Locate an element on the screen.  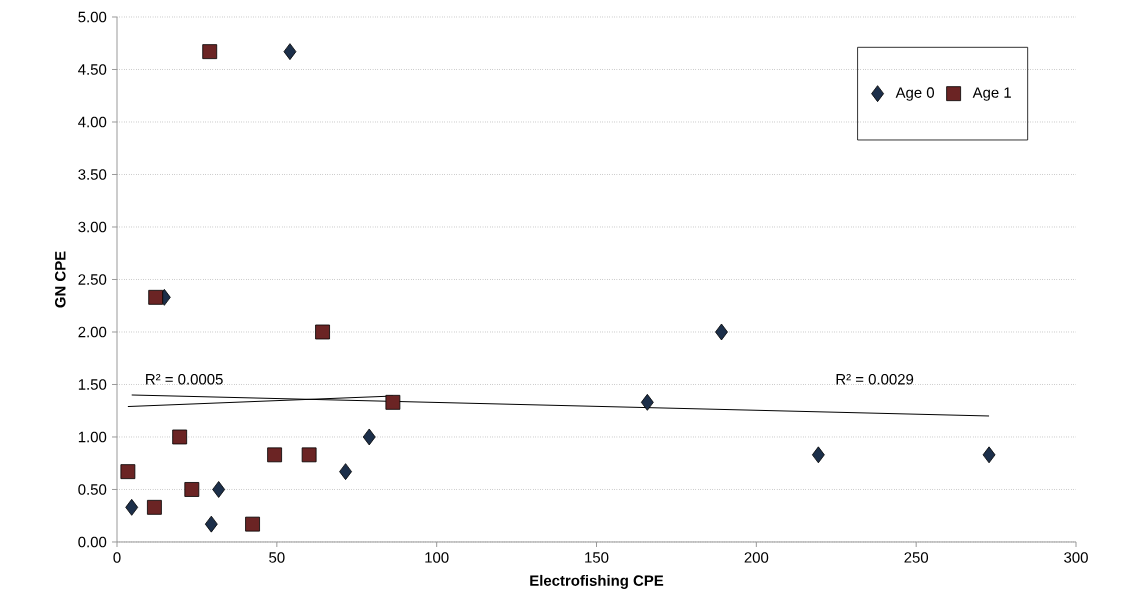
x-tick-label: 250 is located at coordinates (916, 557).